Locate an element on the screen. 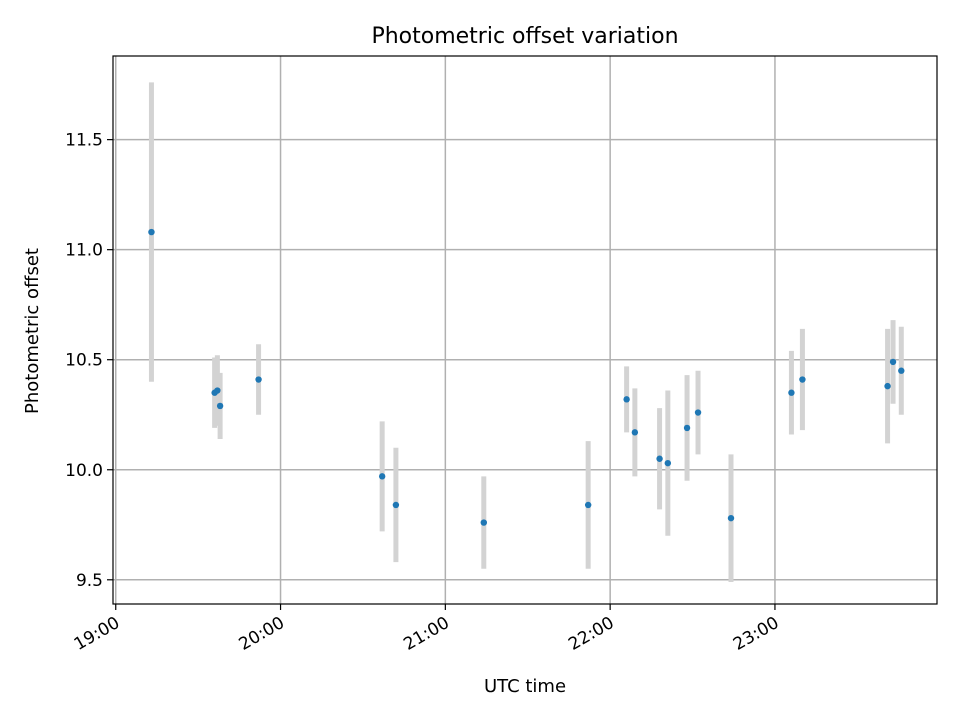 The height and width of the screenshot is (720, 960). y-axis-label: Photometric offset is located at coordinates (32, 331).